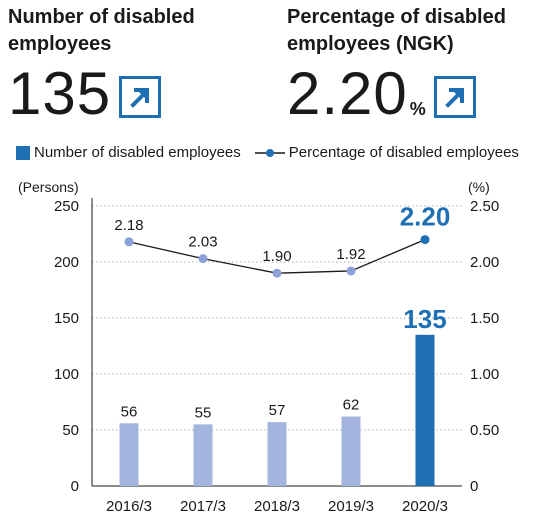 This screenshot has height=516, width=552. What do you see at coordinates (403, 152) in the screenshot?
I see `legend-label: Percentage of disabled employees` at bounding box center [403, 152].